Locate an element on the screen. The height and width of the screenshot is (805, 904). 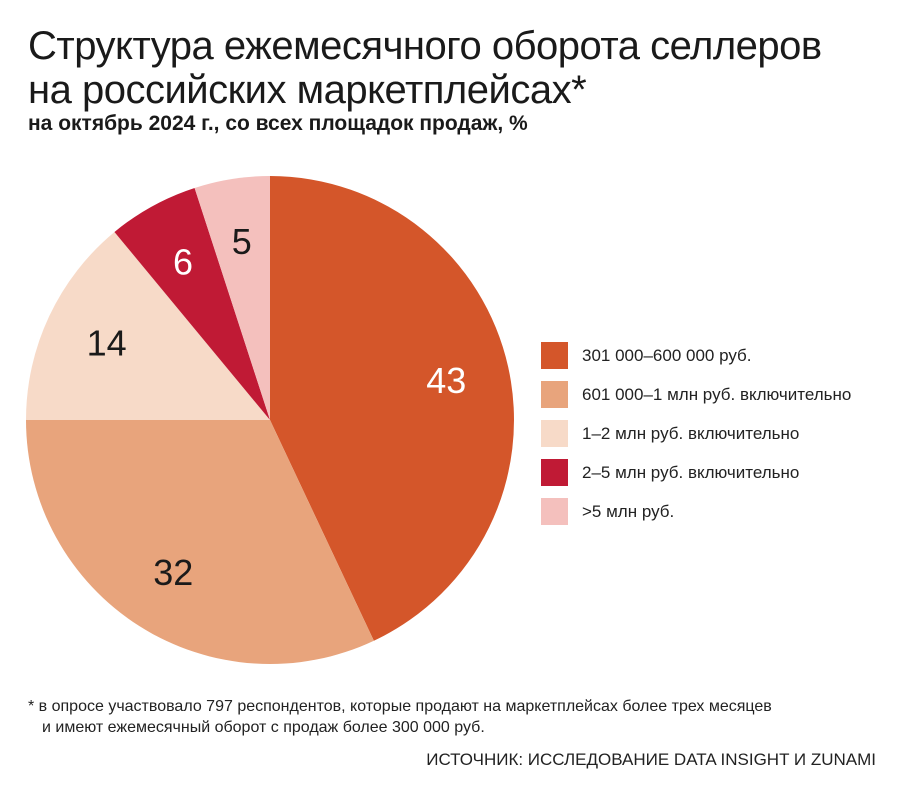
pie-slice-label-2: 32 is located at coordinates (173, 572).